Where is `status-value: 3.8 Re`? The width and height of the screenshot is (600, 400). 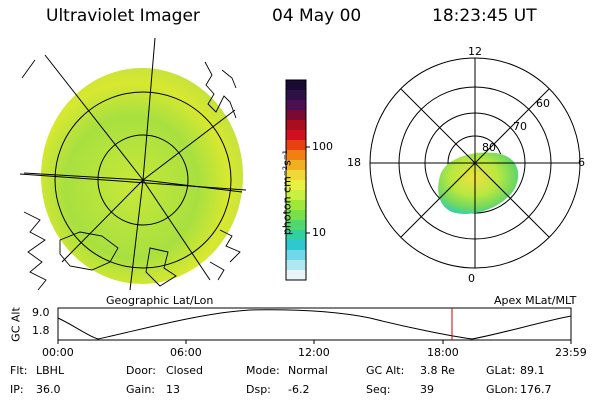
status-value: 3.8 Re is located at coordinates (437, 370).